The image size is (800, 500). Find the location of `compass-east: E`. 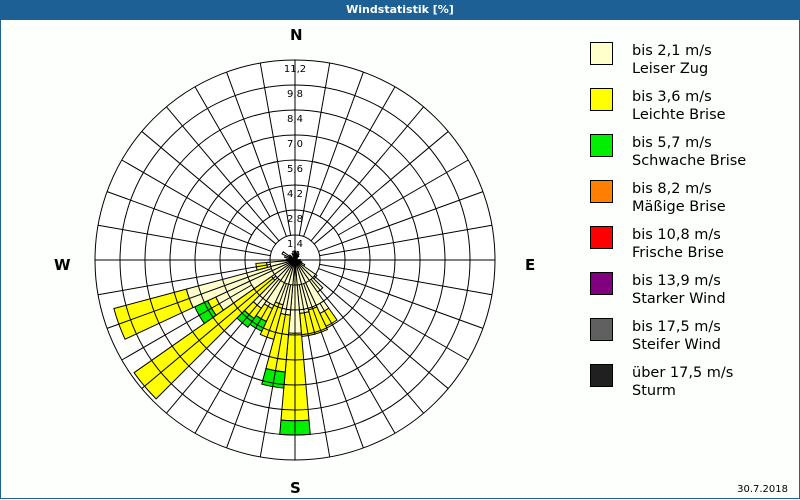

compass-east: E is located at coordinates (530, 265).